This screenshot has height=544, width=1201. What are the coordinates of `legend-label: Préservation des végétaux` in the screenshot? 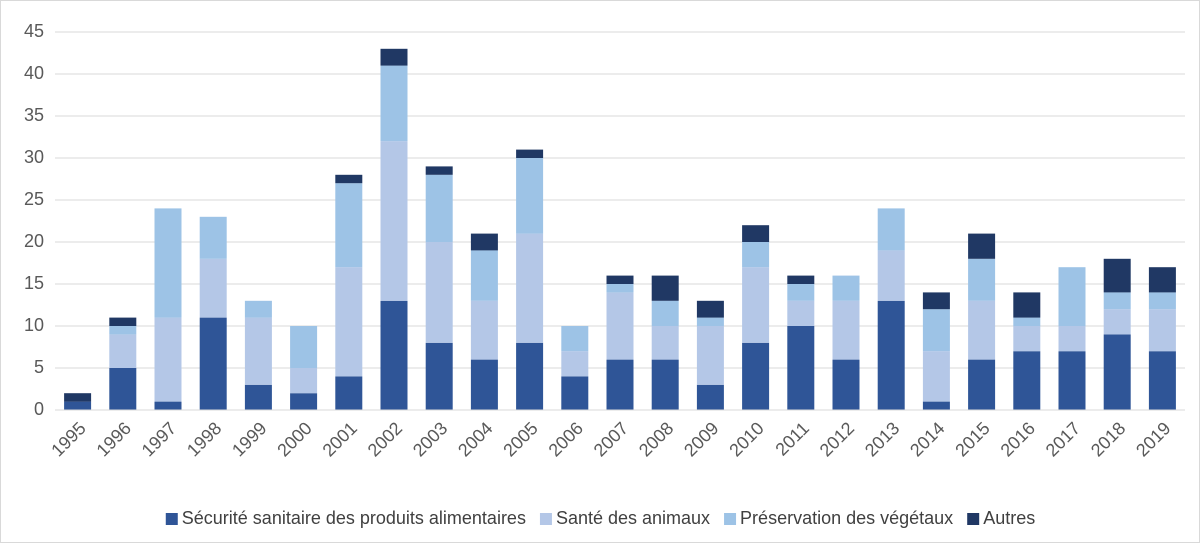 It's located at (846, 518).